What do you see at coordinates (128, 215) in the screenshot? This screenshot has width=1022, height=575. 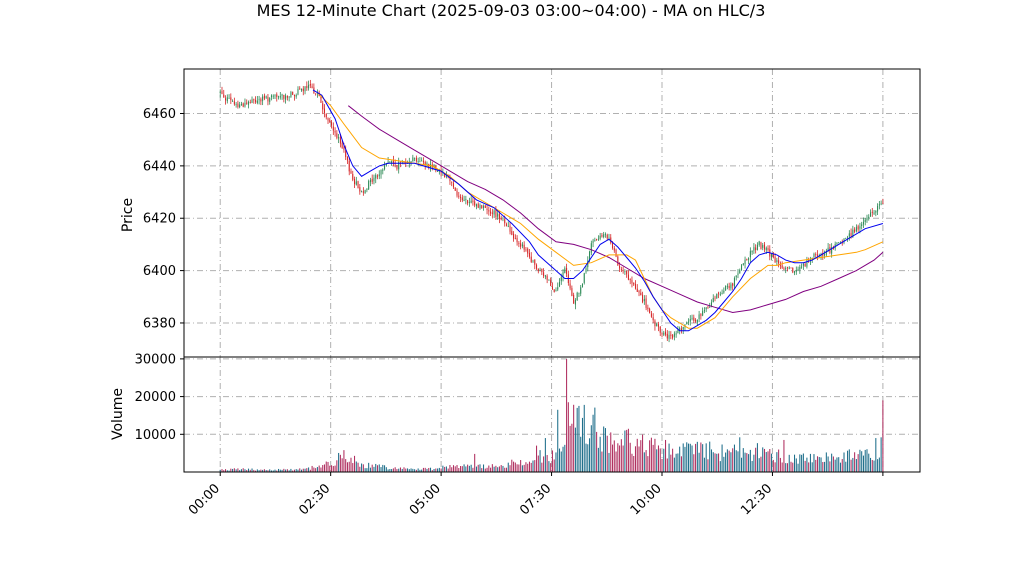 I see `price-axis-label: Price` at bounding box center [128, 215].